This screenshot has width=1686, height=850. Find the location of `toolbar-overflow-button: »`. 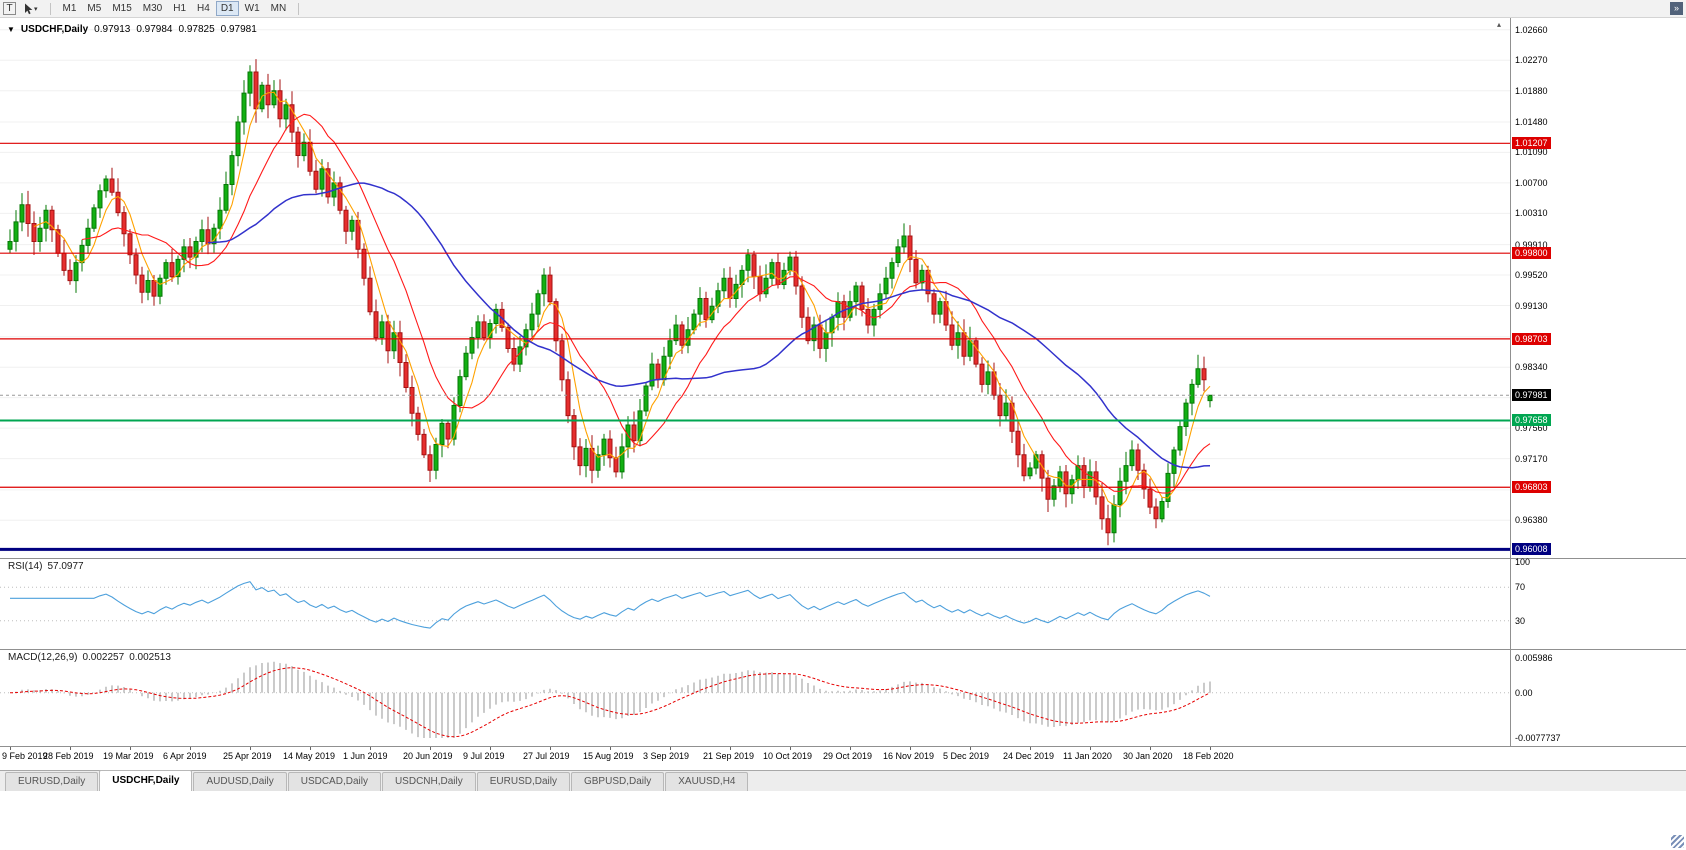

toolbar-overflow-button: » is located at coordinates (1676, 8).